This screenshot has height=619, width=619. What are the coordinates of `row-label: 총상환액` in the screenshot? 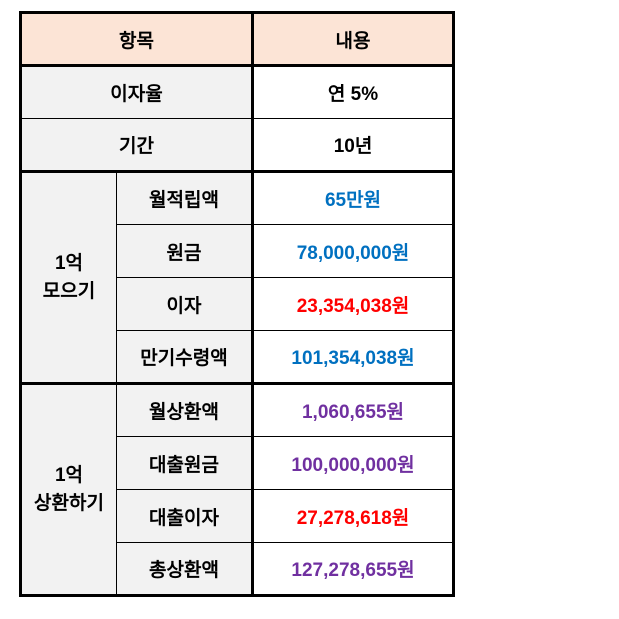 It's located at (184, 569).